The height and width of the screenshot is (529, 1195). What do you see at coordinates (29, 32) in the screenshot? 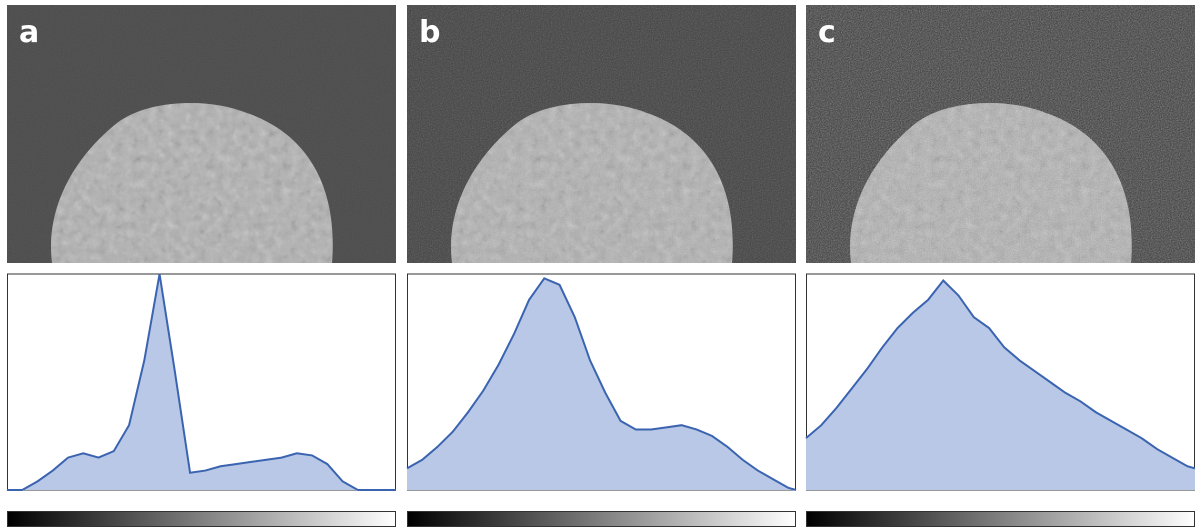
I see `panel-label: a` at bounding box center [29, 32].